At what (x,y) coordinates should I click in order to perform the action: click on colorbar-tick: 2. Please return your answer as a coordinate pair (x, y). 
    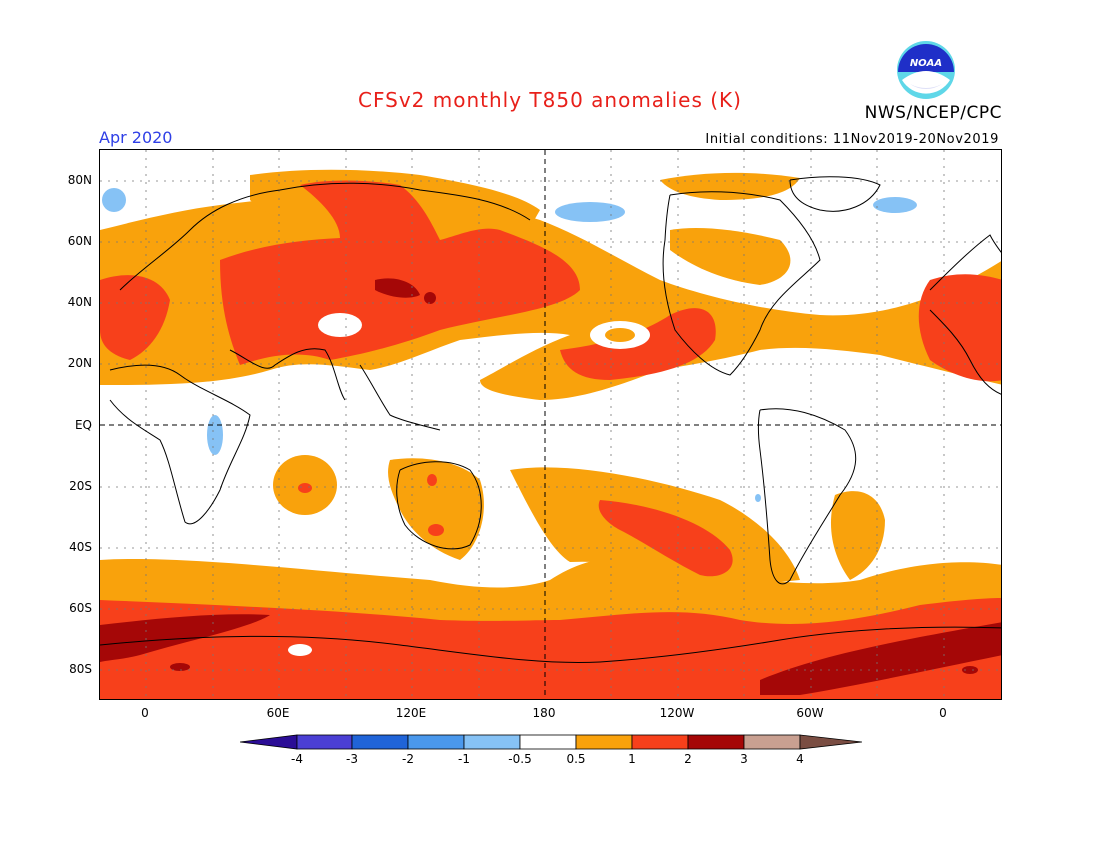
    Looking at the image, I should click on (688, 759).